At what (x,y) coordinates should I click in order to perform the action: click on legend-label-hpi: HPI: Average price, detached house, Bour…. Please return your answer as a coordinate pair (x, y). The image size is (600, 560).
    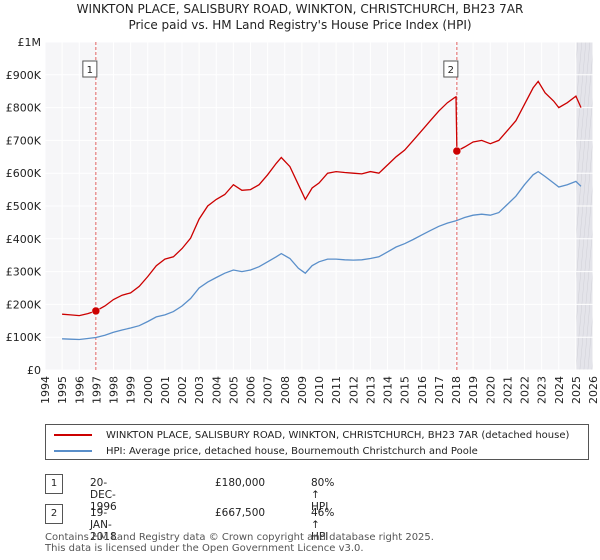
    Looking at the image, I should click on (292, 451).